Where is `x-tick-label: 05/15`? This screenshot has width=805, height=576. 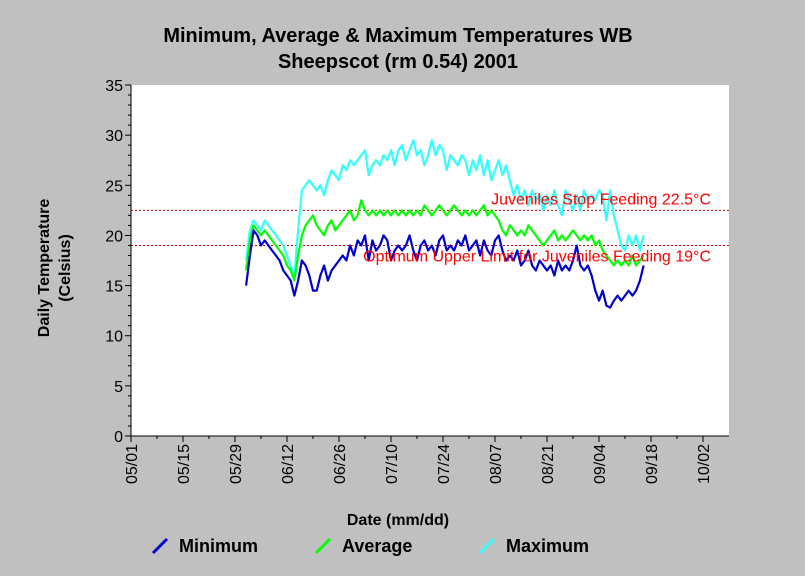
x-tick-label: 05/15 is located at coordinates (184, 464).